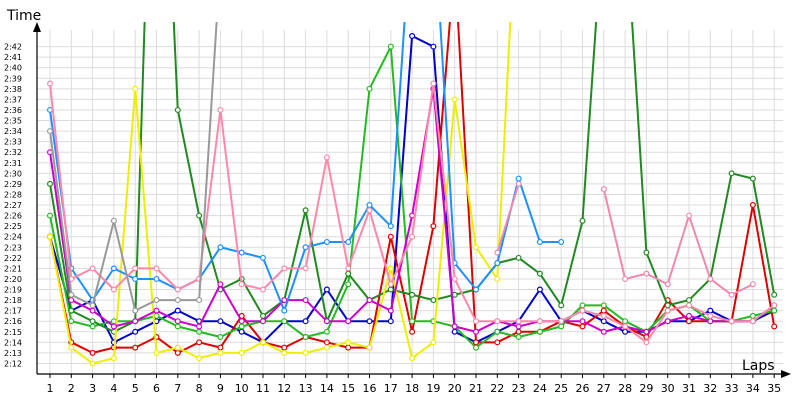 The width and height of the screenshot is (800, 400). I want to click on x-tick-label: 2, so click(71, 388).